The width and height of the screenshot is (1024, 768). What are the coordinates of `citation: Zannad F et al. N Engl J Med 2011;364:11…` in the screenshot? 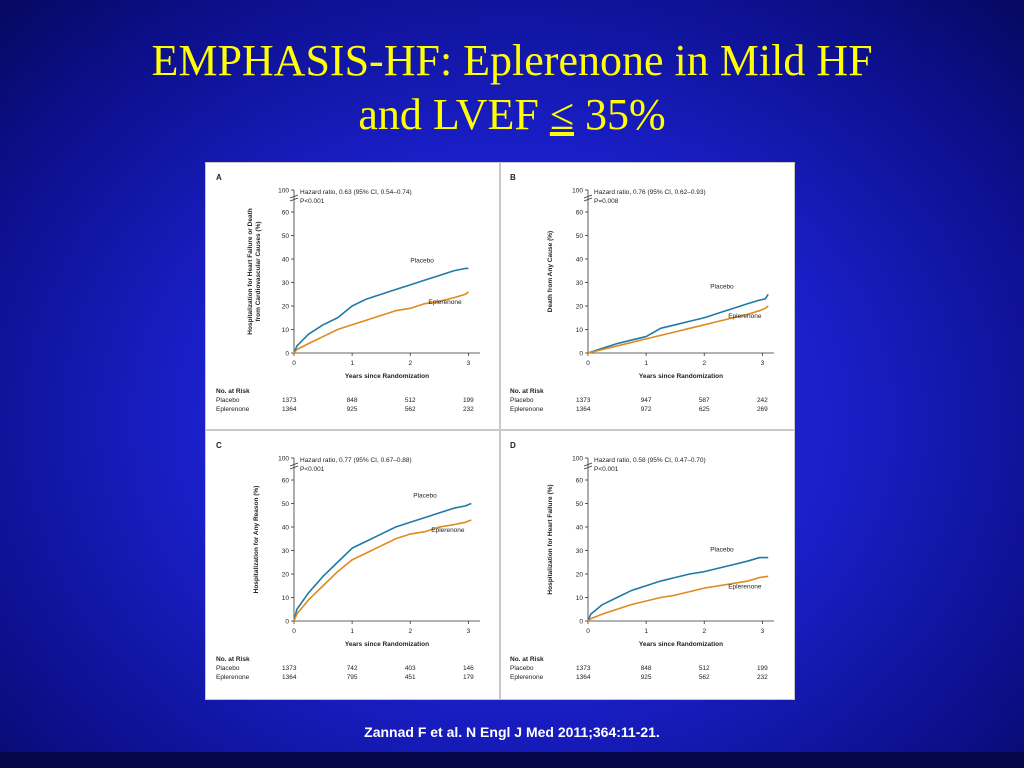 It's located at (512, 732).